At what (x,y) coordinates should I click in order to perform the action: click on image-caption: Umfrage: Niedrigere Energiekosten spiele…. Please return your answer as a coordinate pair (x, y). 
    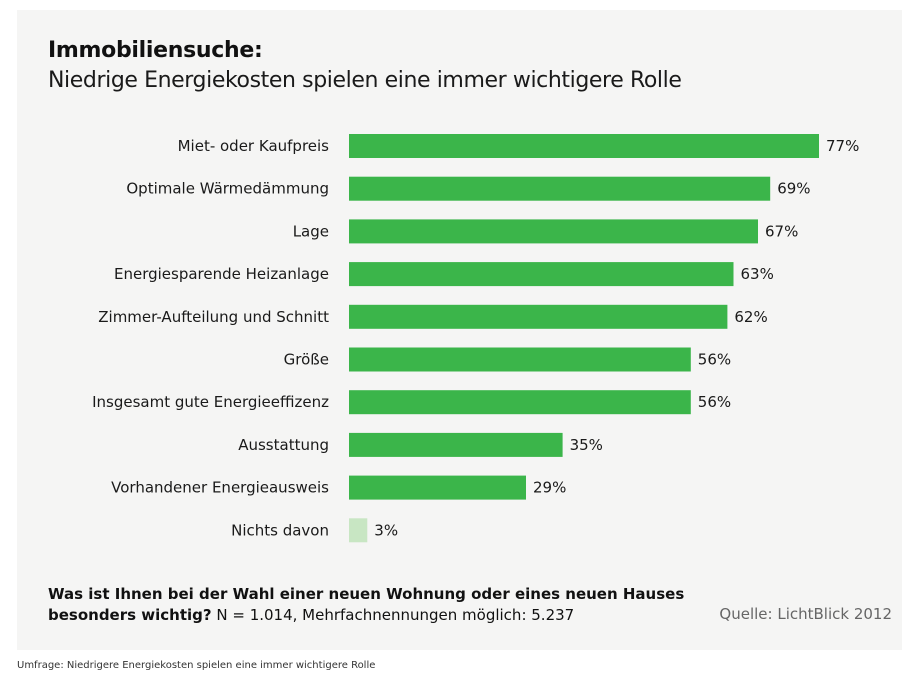
    Looking at the image, I should click on (196, 665).